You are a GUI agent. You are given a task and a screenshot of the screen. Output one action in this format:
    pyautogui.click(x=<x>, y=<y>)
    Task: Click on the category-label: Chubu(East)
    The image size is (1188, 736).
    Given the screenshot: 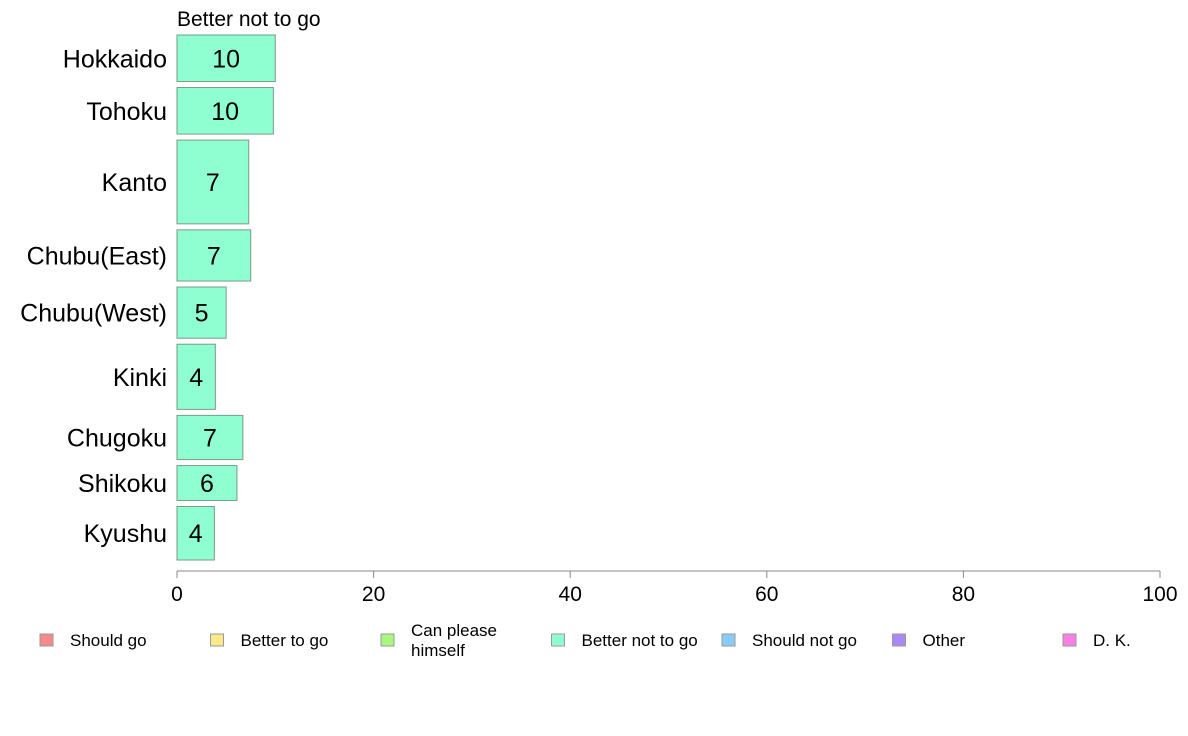 What is the action you would take?
    pyautogui.click(x=97, y=256)
    